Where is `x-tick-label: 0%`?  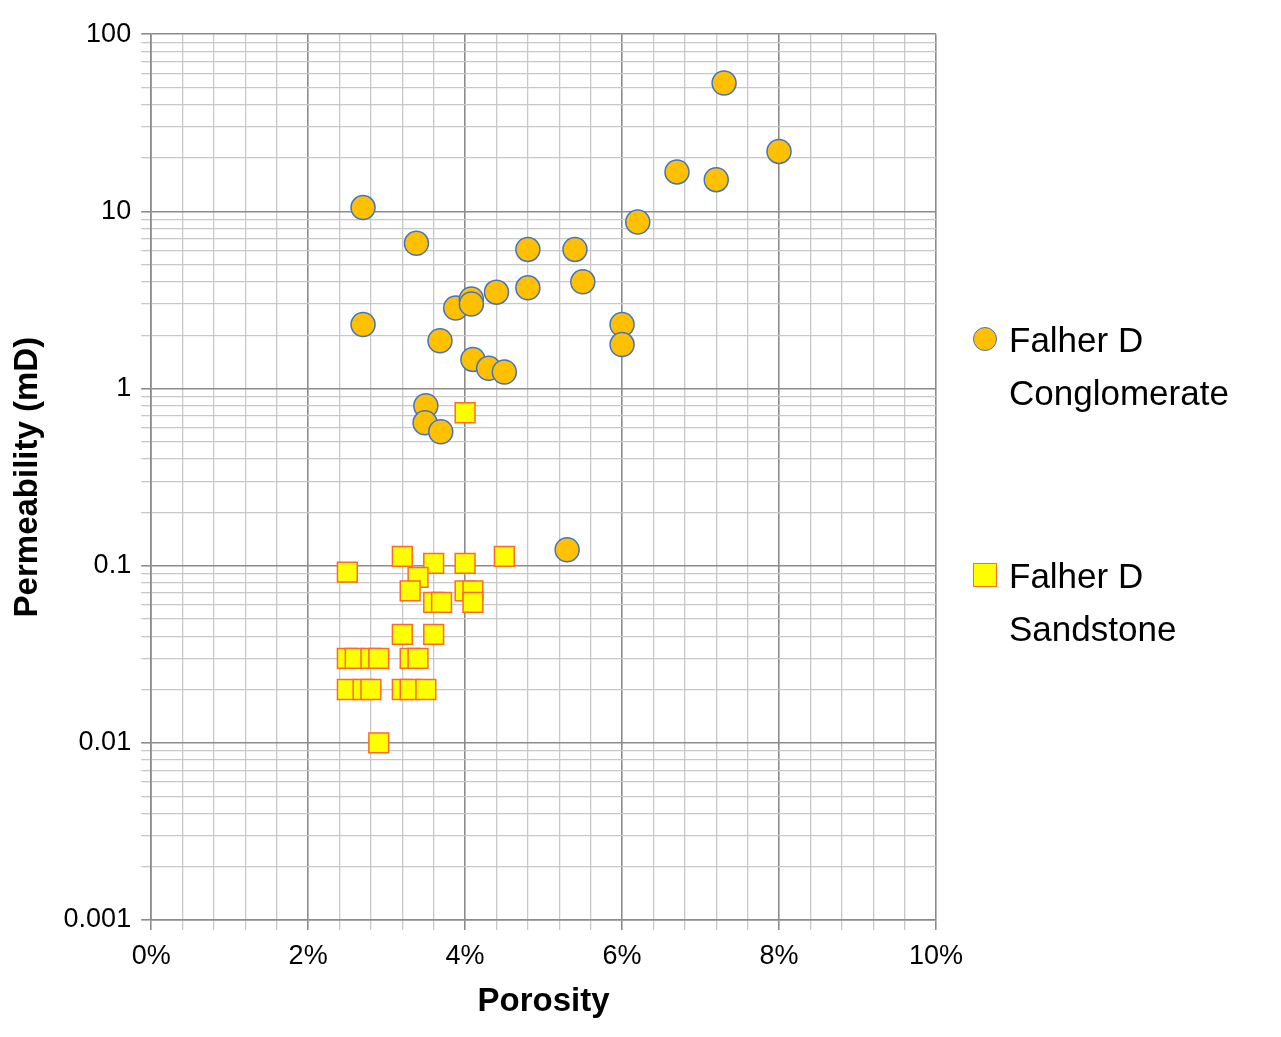
x-tick-label: 0% is located at coordinates (151, 954).